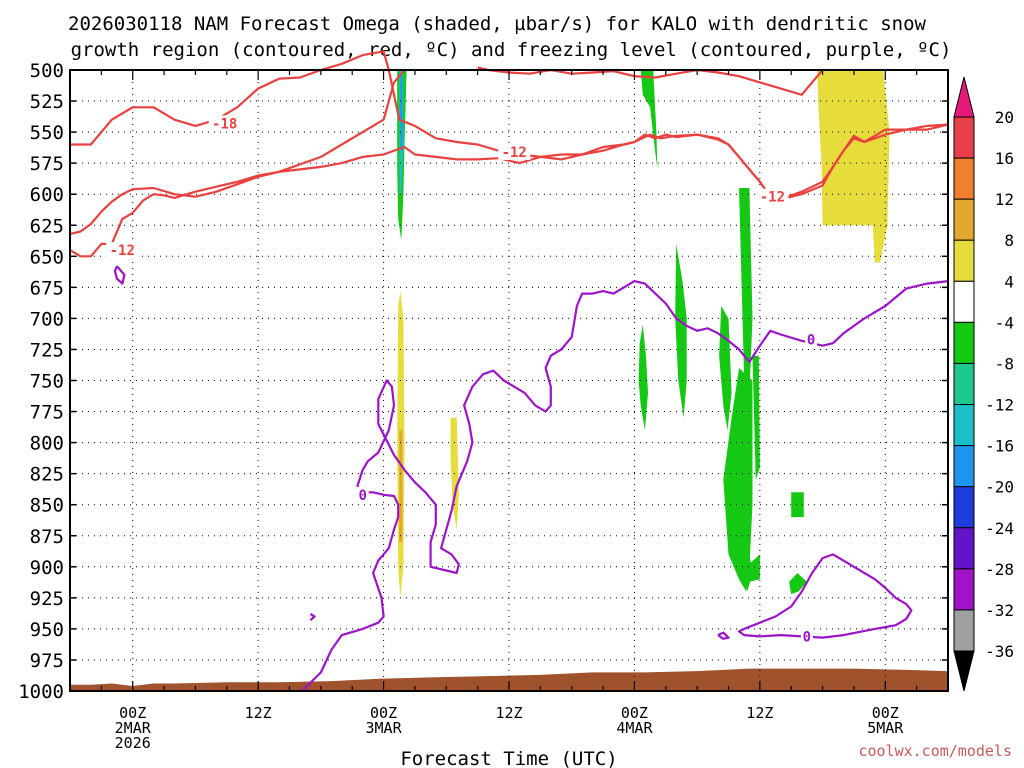 Image resolution: width=1024 pixels, height=768 pixels. I want to click on y-tick-label-975: 975, so click(47, 661).